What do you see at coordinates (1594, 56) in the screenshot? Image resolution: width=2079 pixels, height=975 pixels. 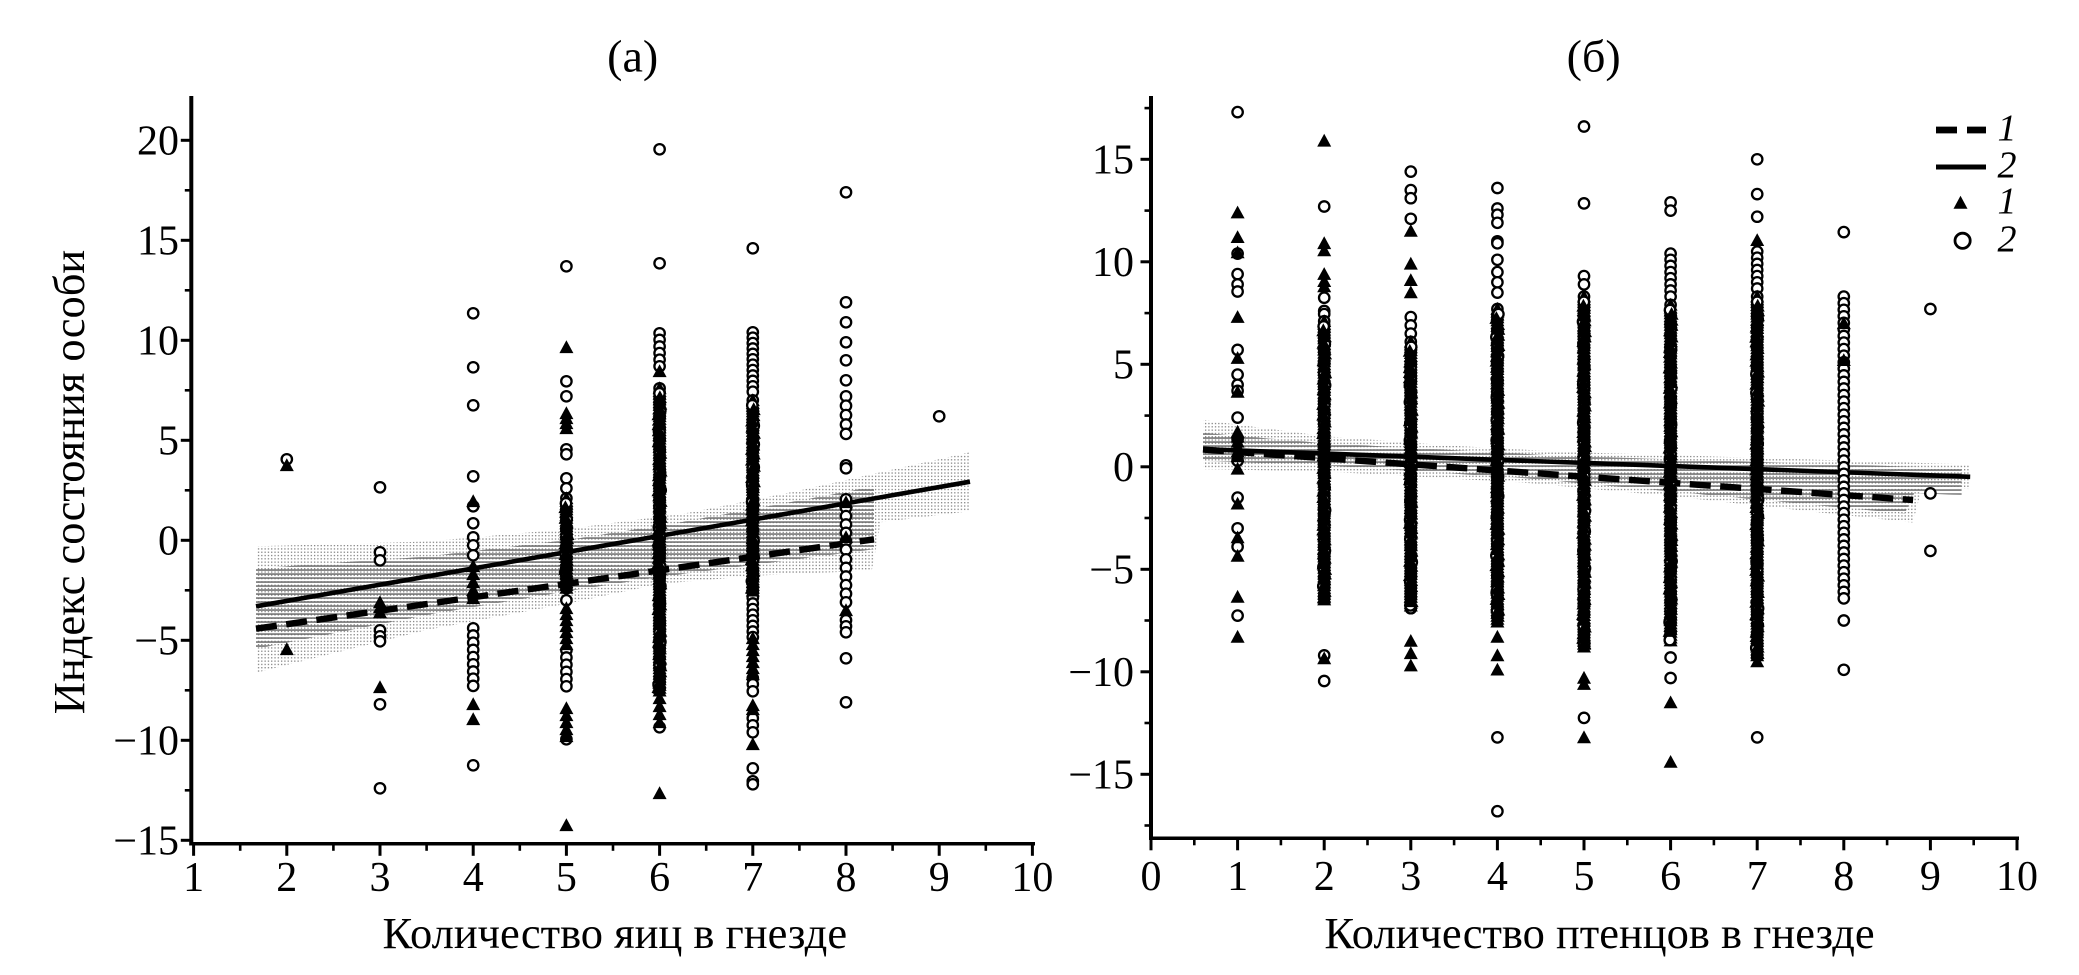 I see `svg-text: (б)` at bounding box center [1594, 56].